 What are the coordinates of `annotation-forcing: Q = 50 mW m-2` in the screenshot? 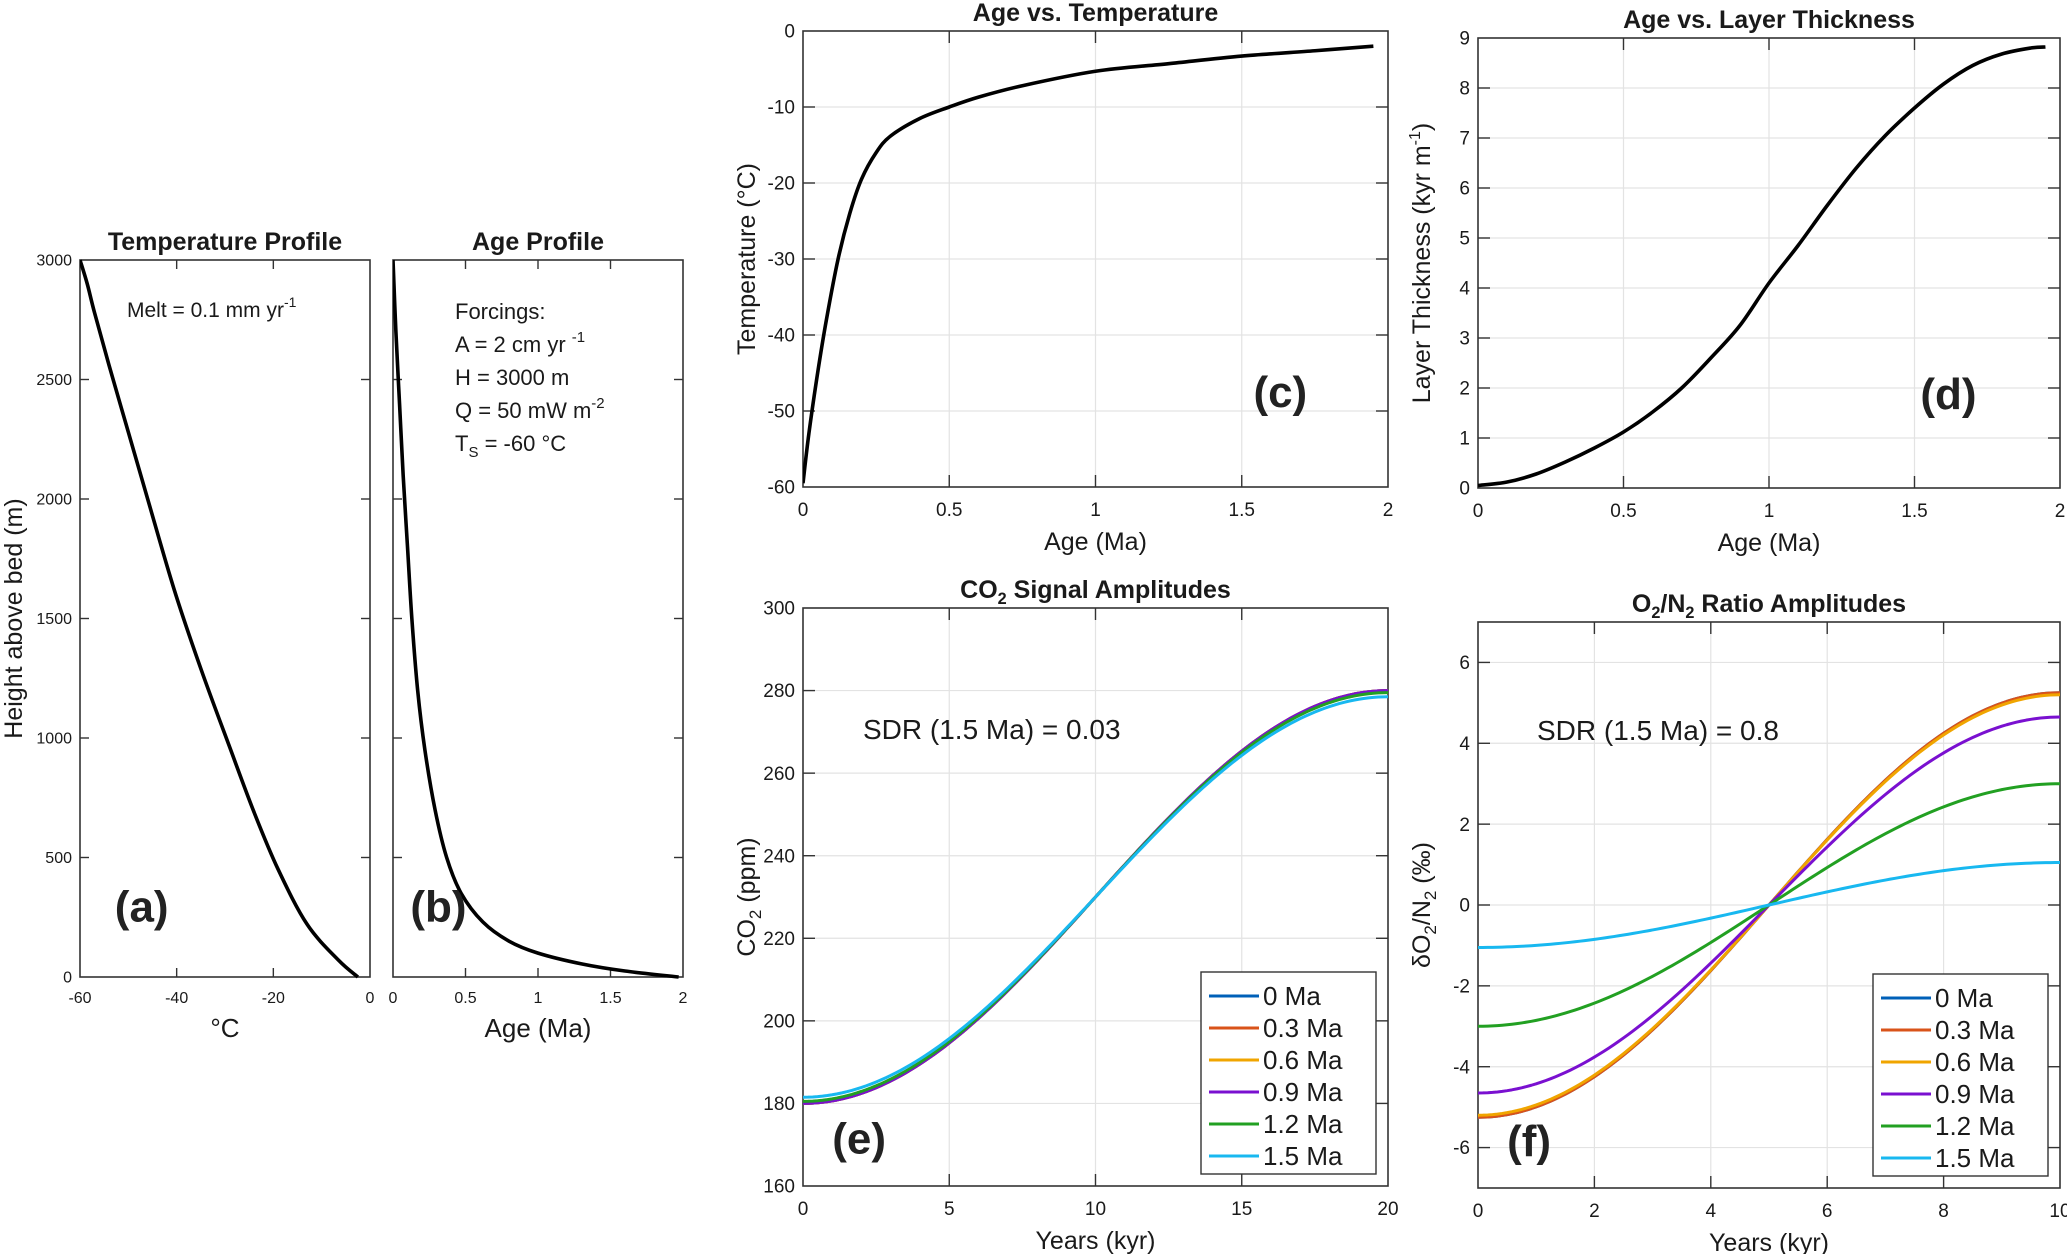 It's located at (530, 409).